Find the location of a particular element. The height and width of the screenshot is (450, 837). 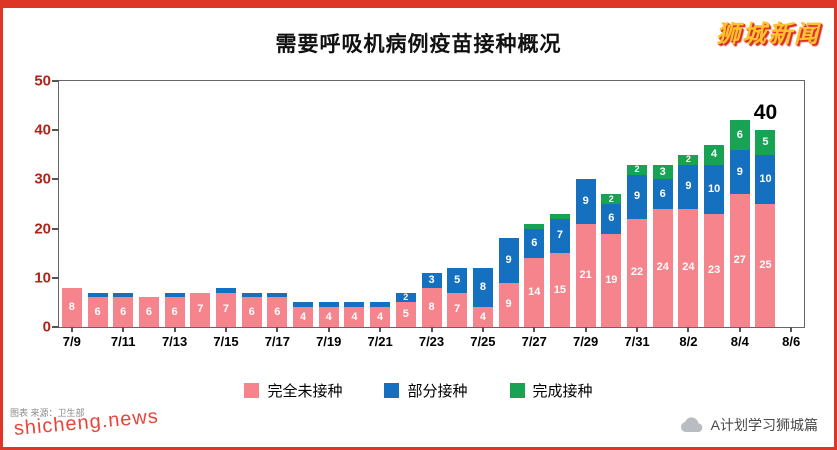

x-tick-label: 7/19 is located at coordinates (329, 341).